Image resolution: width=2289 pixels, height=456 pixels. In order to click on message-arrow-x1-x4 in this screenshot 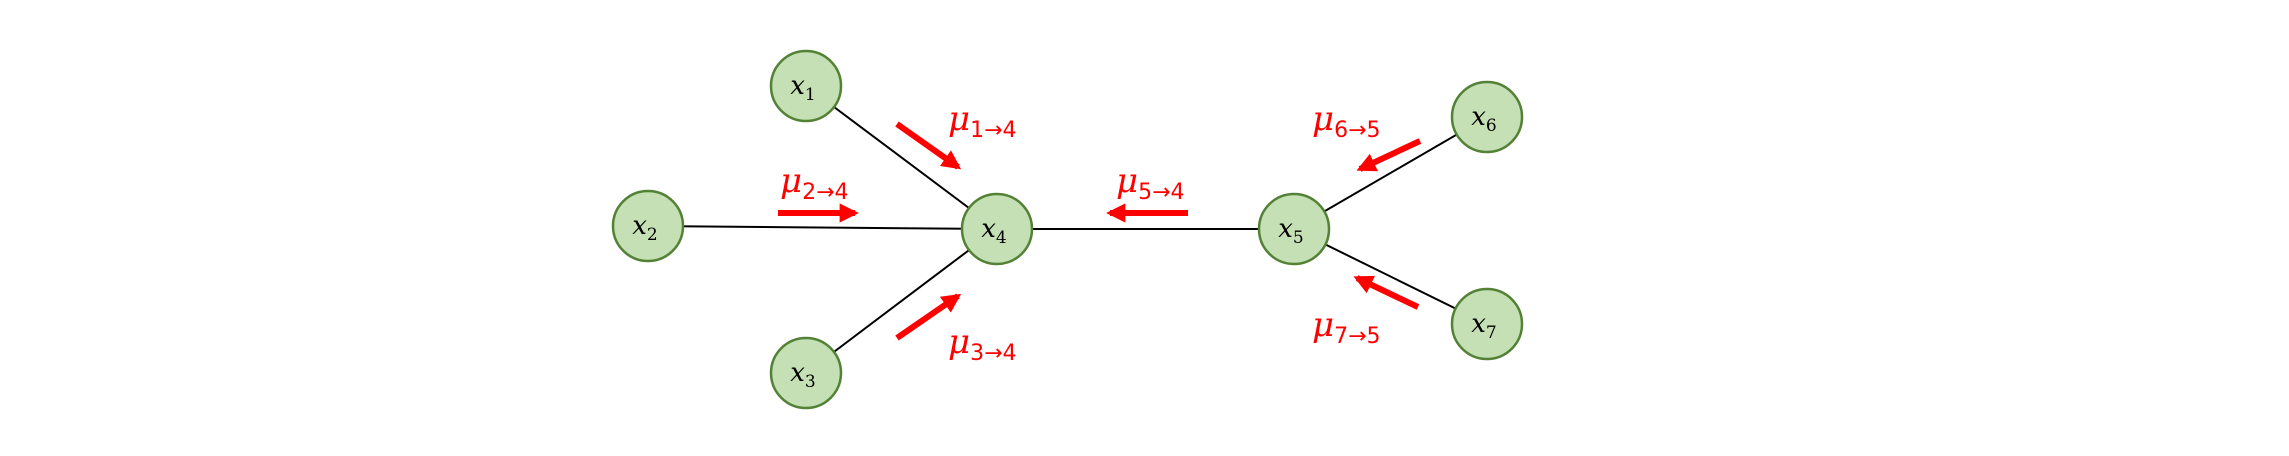, I will do `click(928, 145)`.